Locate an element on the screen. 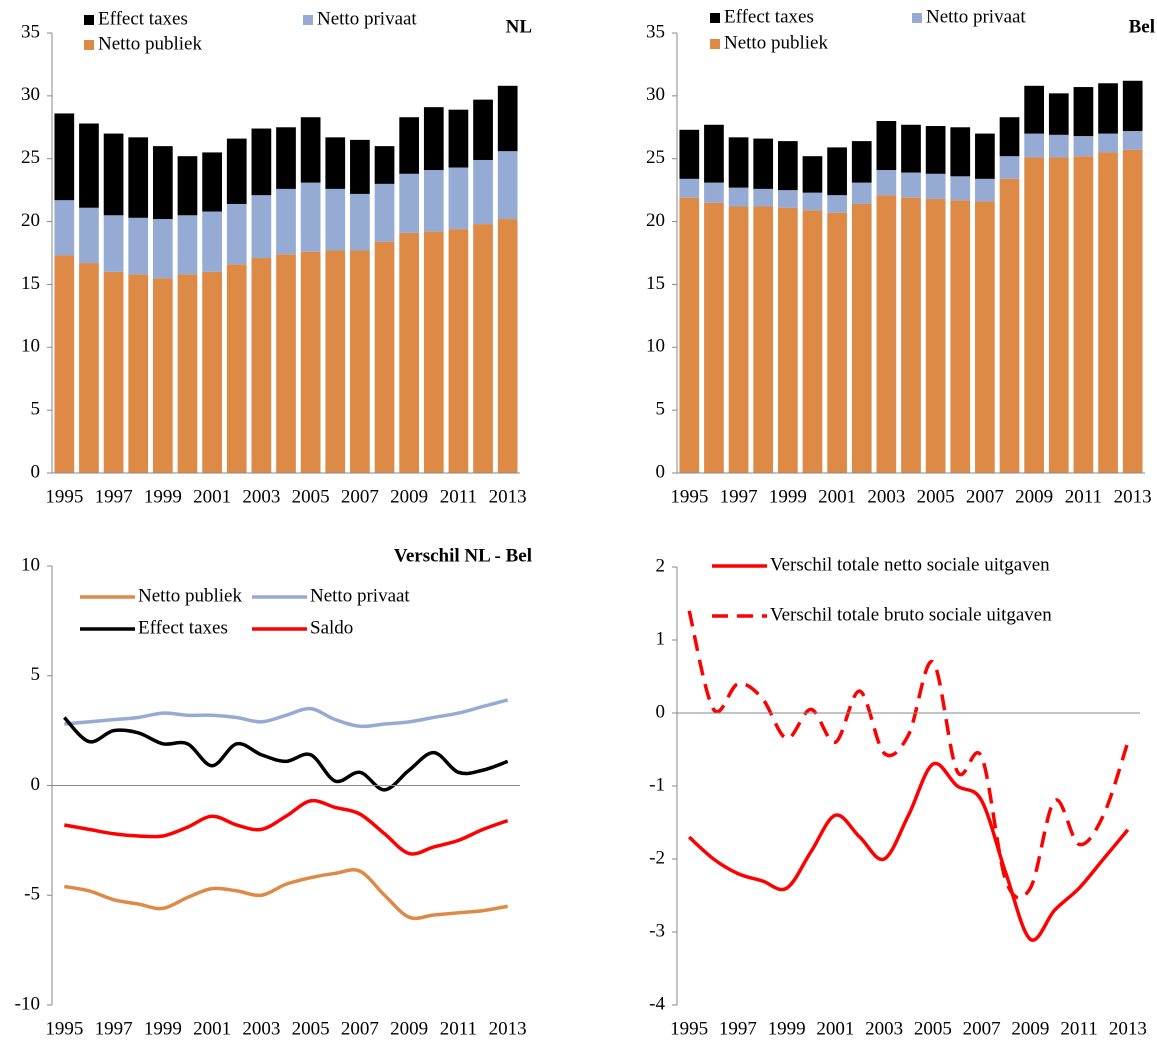 The image size is (1157, 1042). legend-label: Effect taxes is located at coordinates (143, 18).